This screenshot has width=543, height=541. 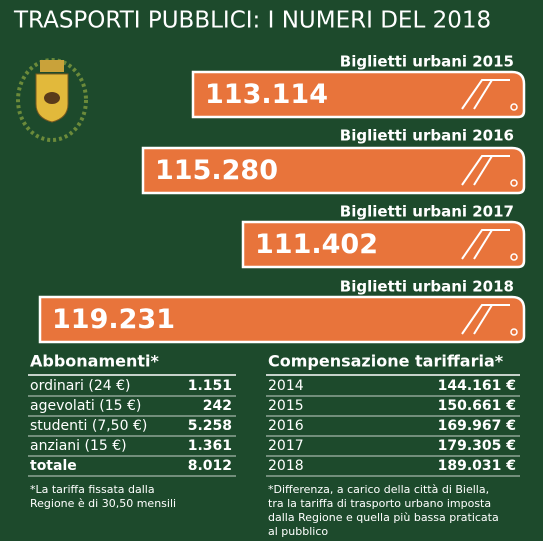 What do you see at coordinates (386, 361) in the screenshot?
I see `table-title: Compensazione tariffaria*` at bounding box center [386, 361].